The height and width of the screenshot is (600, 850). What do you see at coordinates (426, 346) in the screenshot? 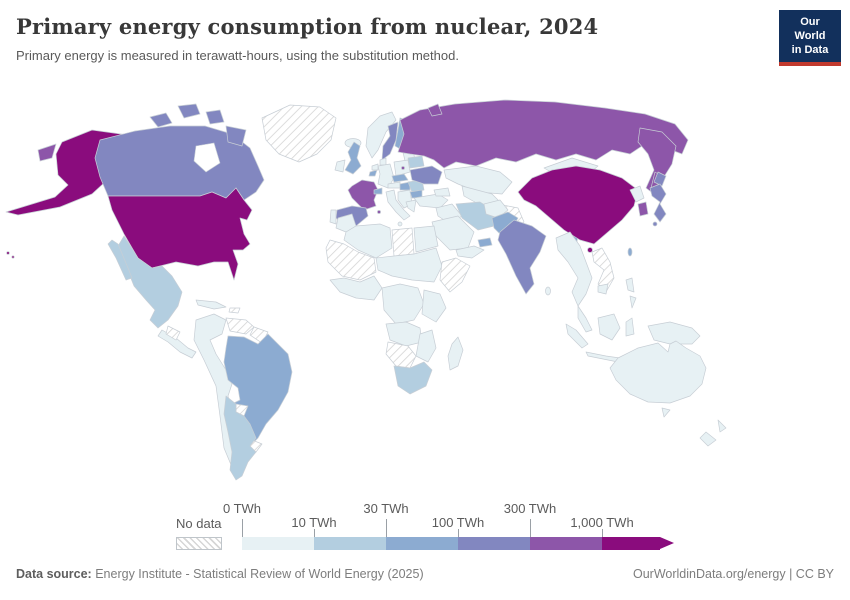
I see `region-mozambique` at bounding box center [426, 346].